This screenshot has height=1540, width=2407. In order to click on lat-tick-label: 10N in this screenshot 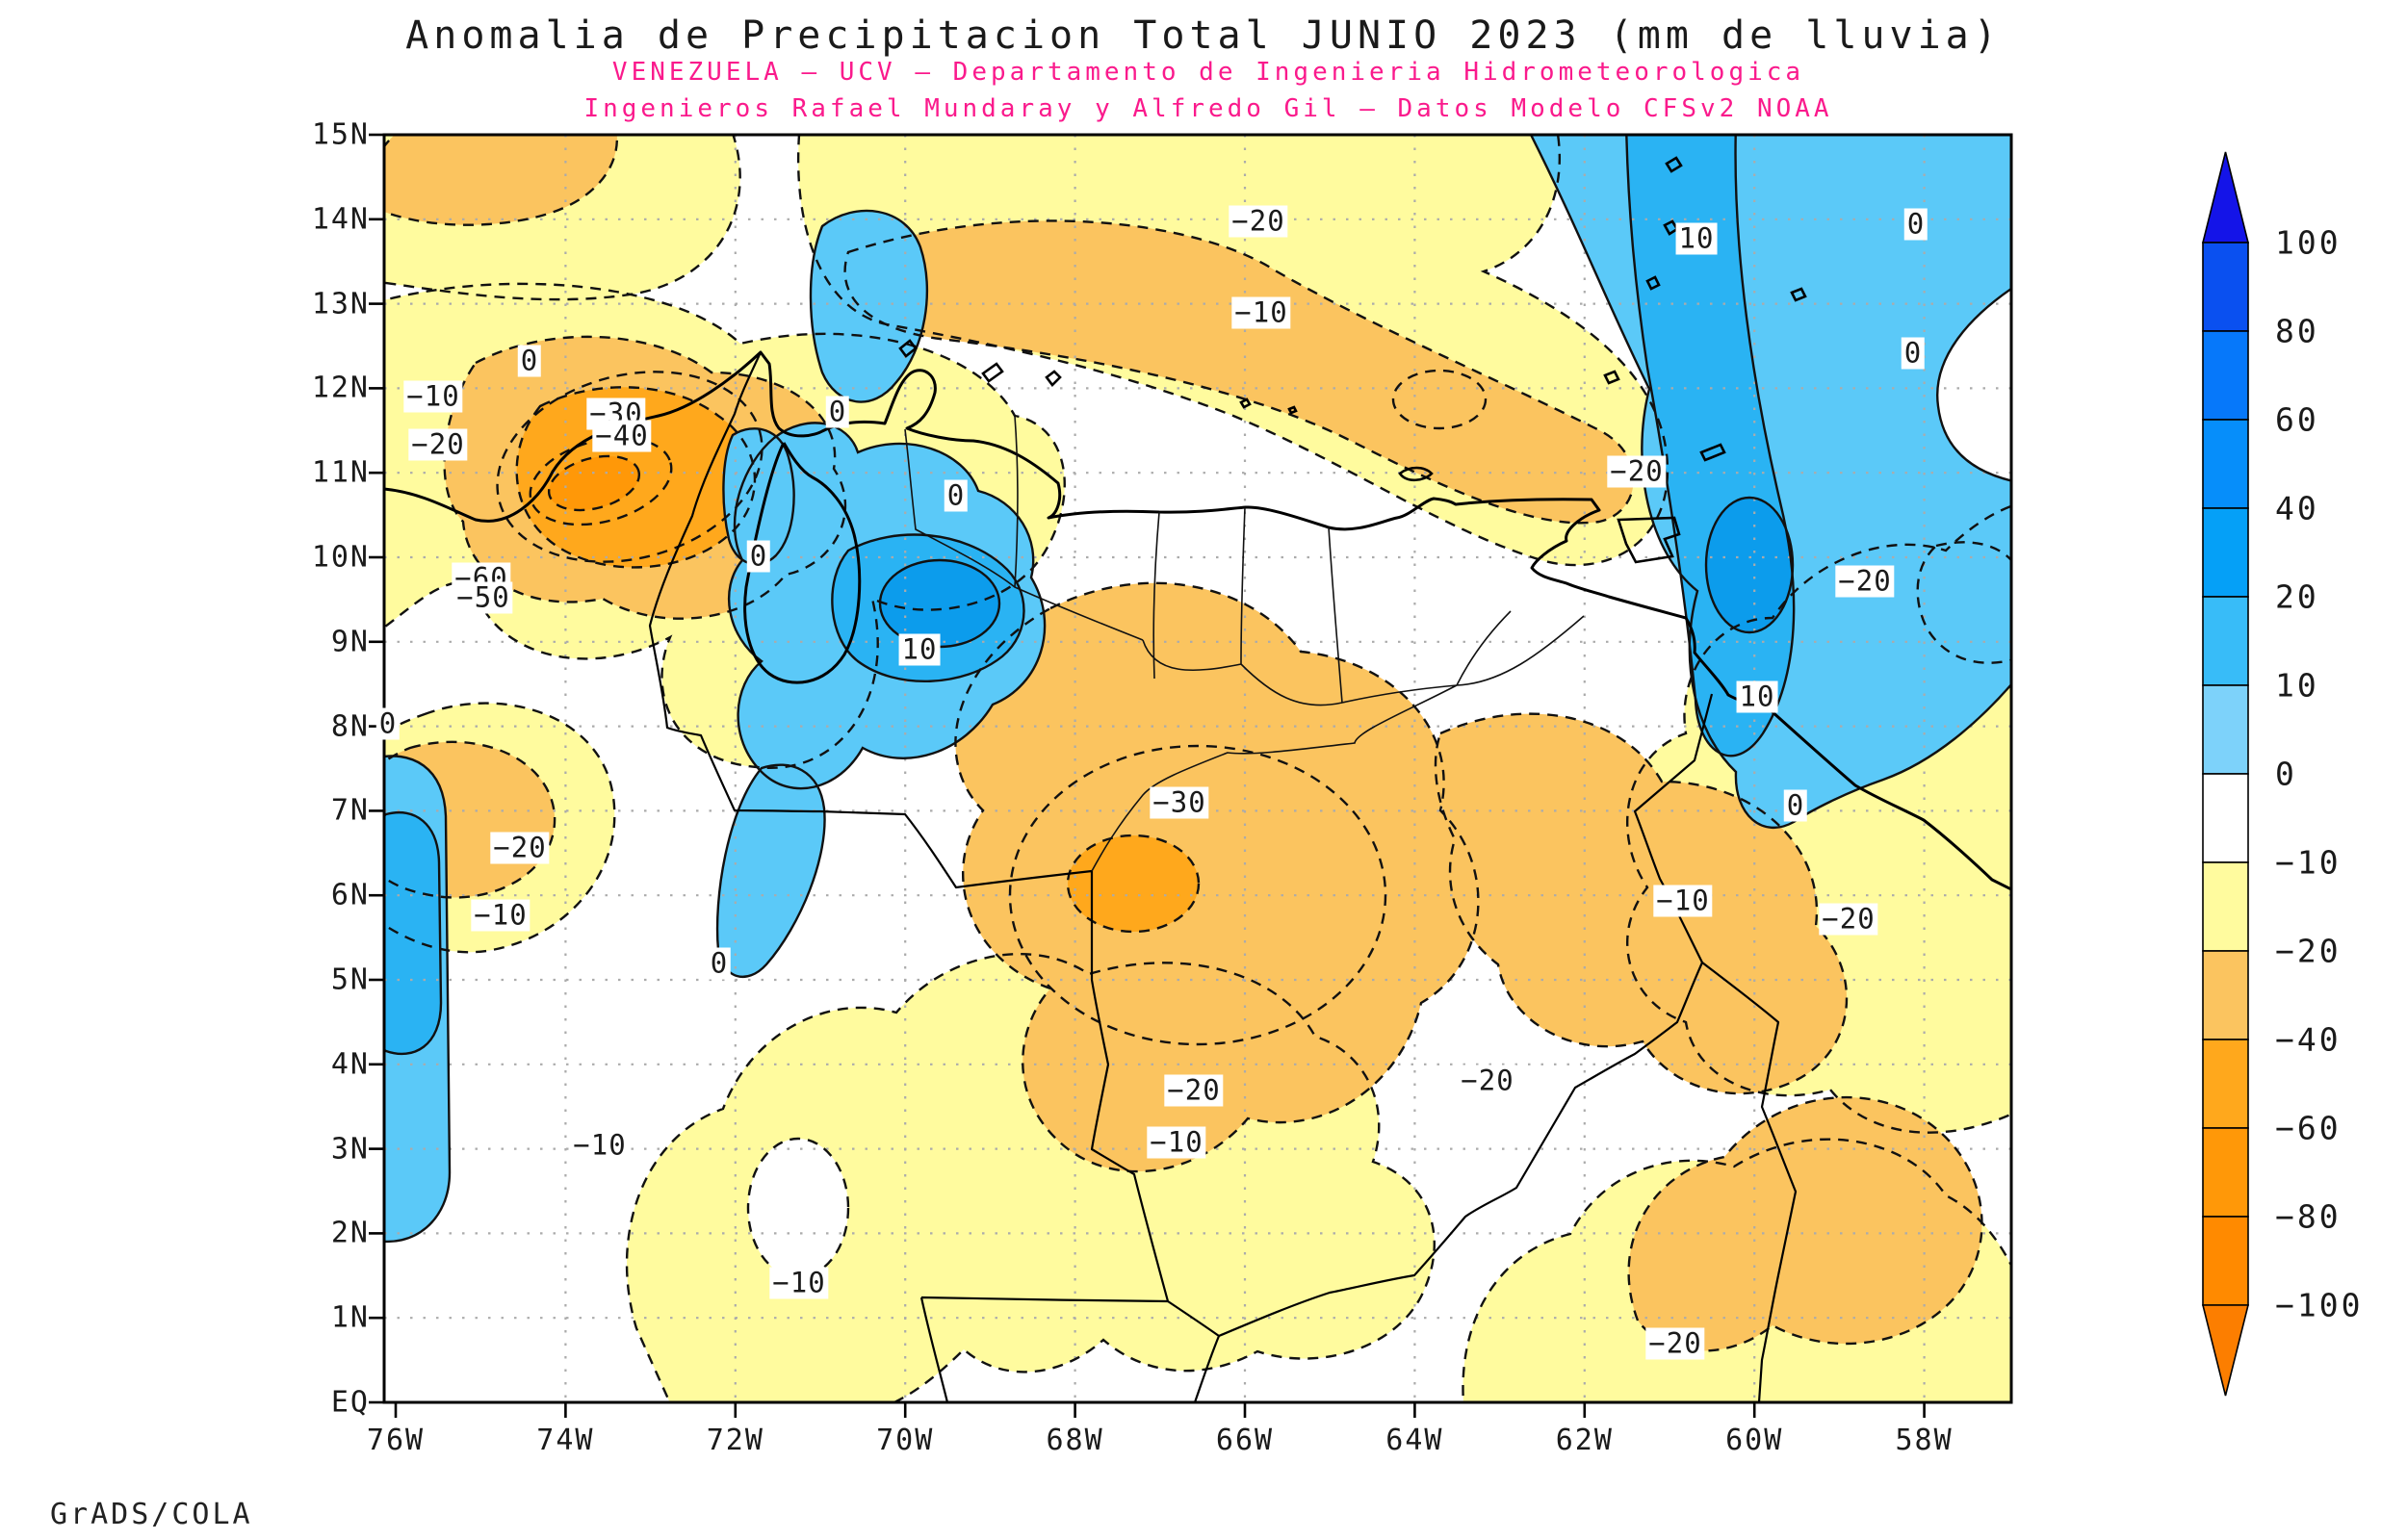, I will do `click(340, 557)`.